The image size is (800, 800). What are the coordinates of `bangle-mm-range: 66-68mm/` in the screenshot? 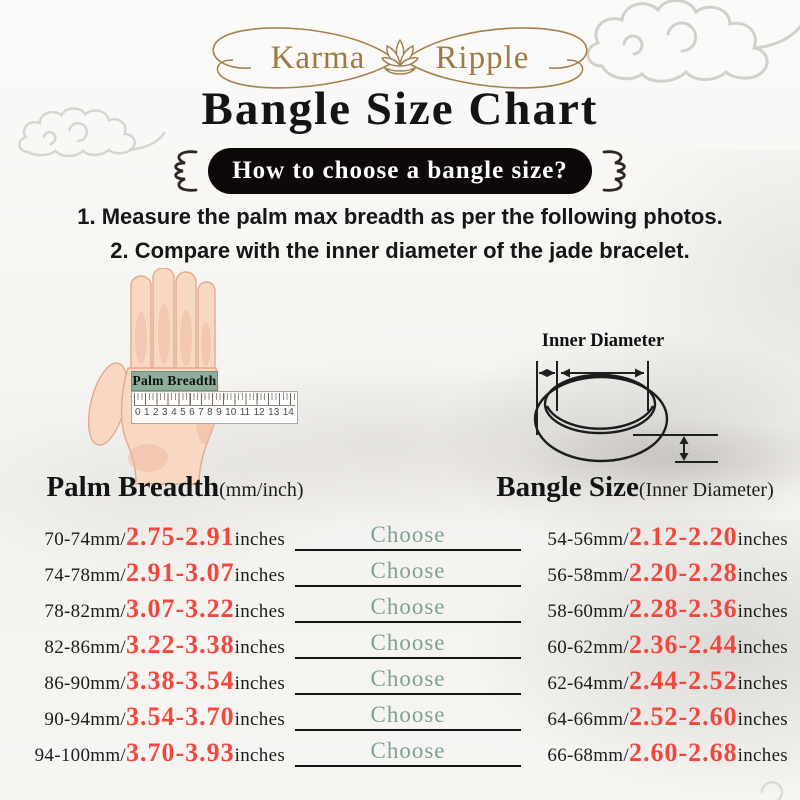 It's located at (588, 755).